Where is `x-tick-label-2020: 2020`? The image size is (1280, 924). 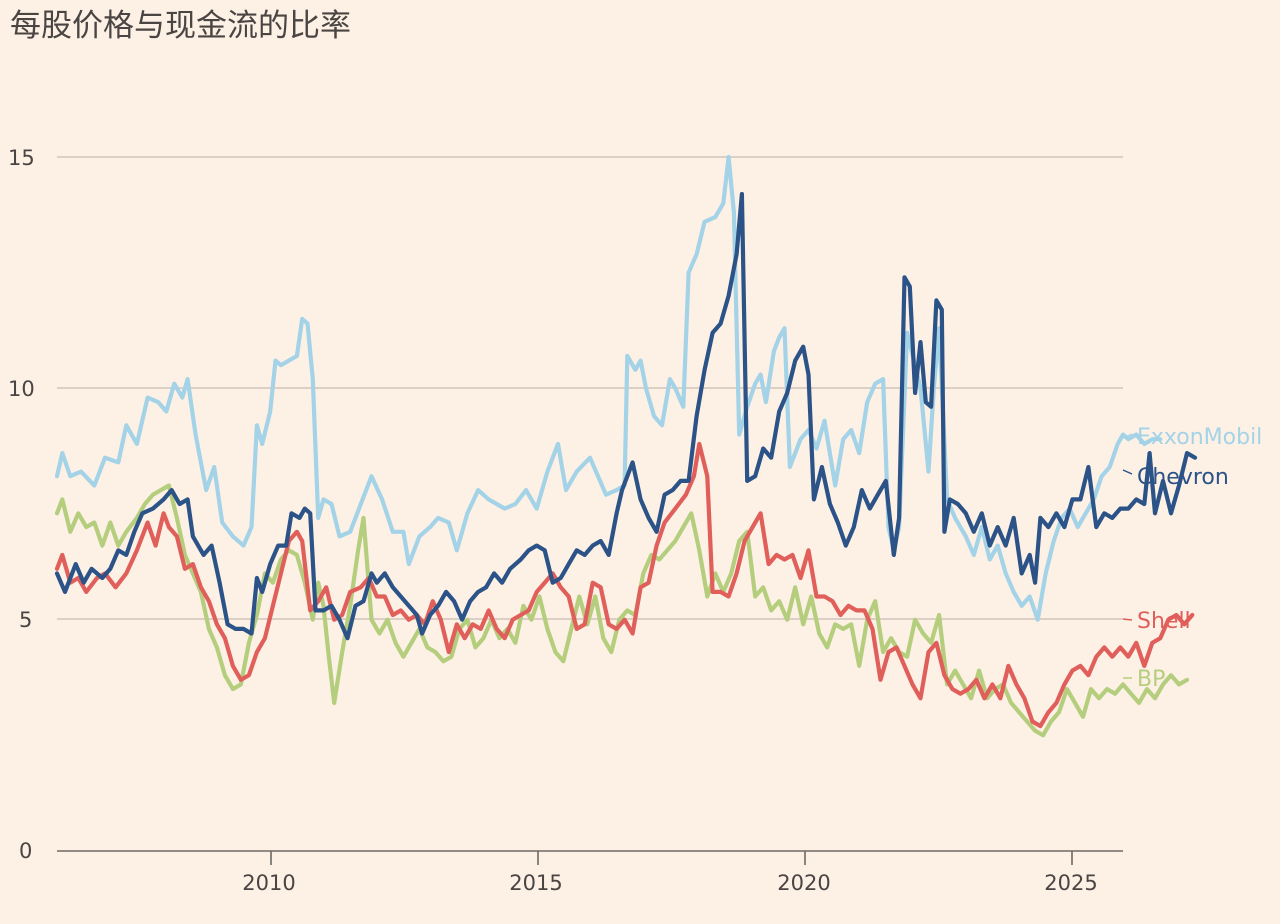 x-tick-label-2020: 2020 is located at coordinates (803, 883).